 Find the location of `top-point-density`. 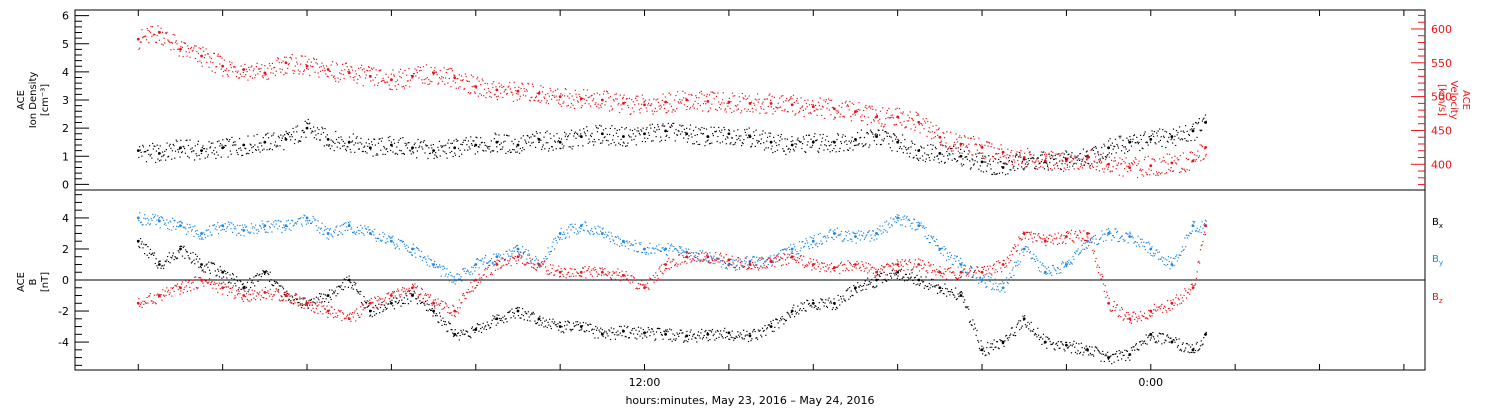

top-point-density is located at coordinates (1003, 167).